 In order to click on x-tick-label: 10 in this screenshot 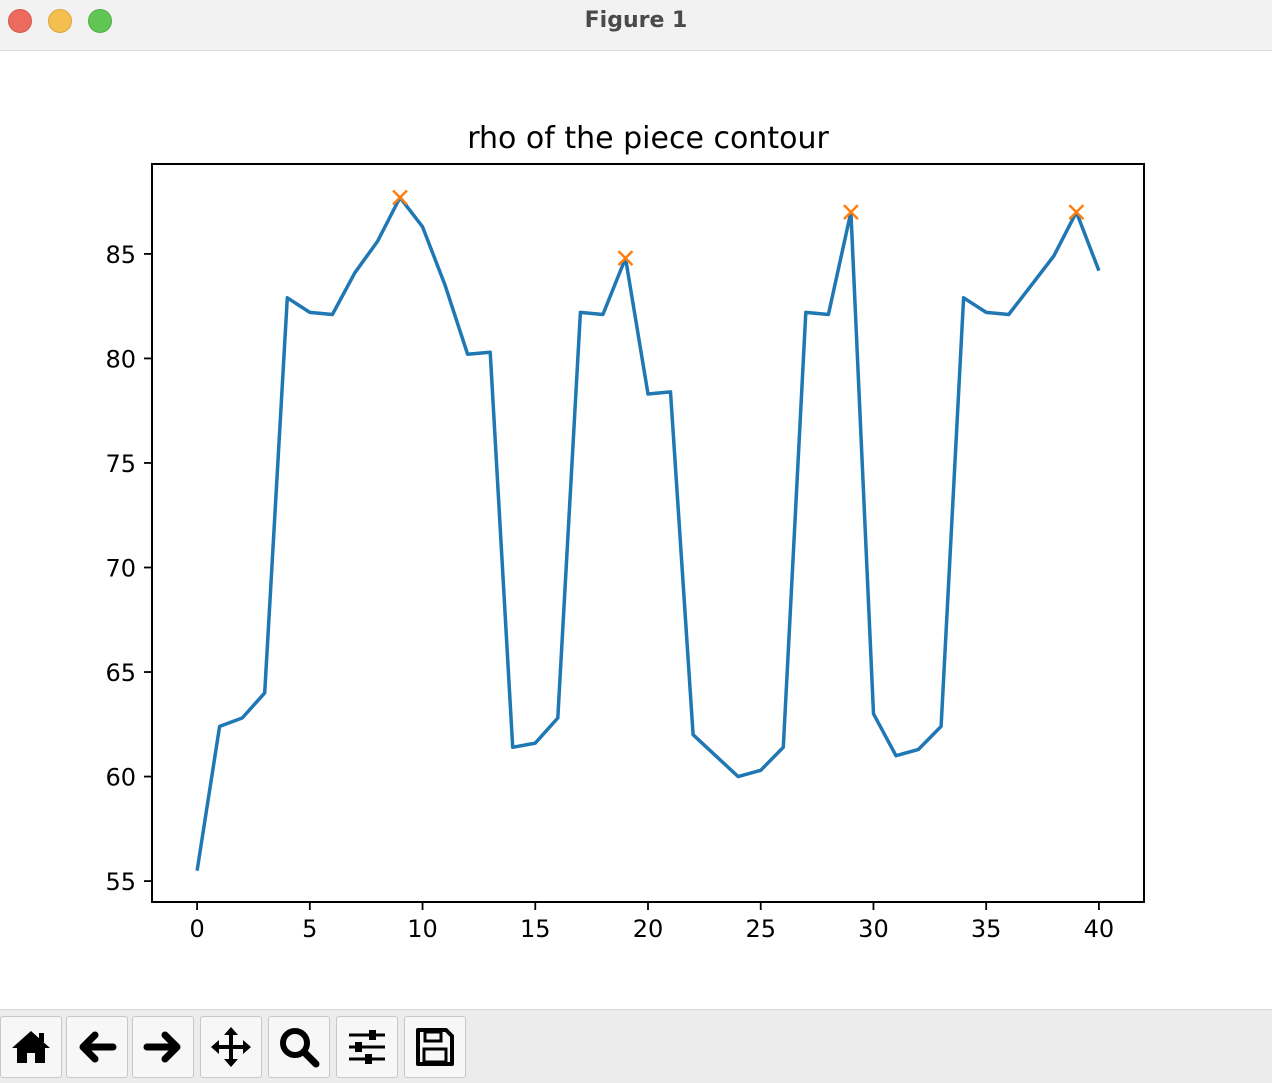, I will do `click(422, 929)`.